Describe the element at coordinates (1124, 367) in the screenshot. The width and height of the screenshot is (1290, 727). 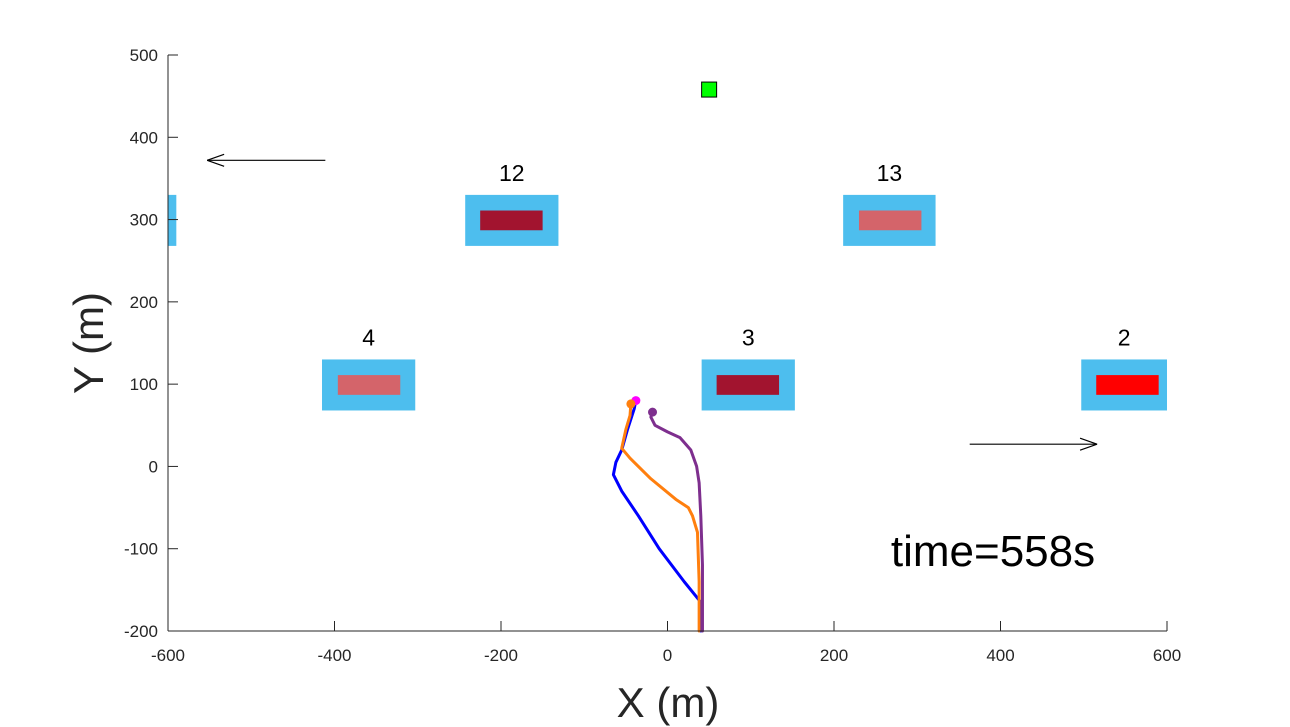
I see `block-2: 2` at that location.